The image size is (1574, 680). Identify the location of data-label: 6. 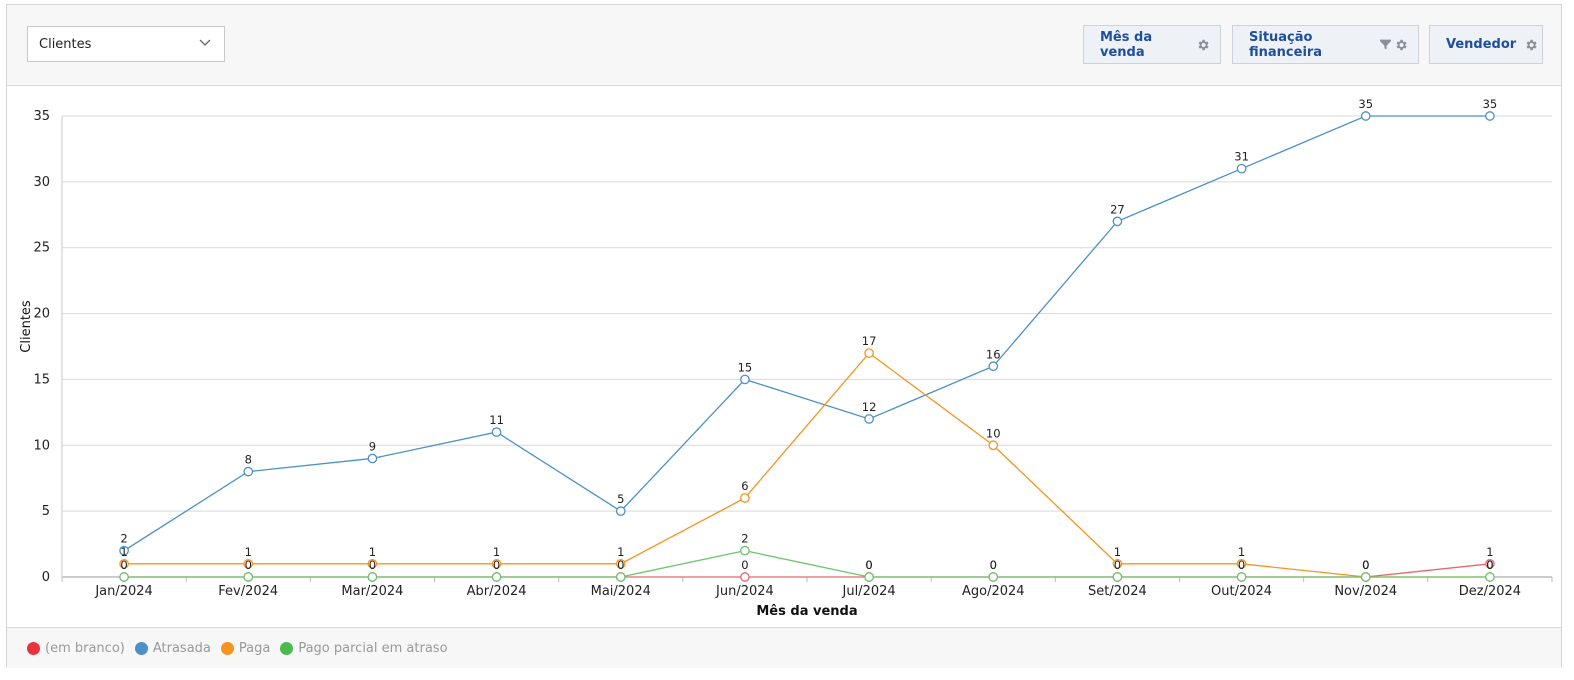
(744, 486).